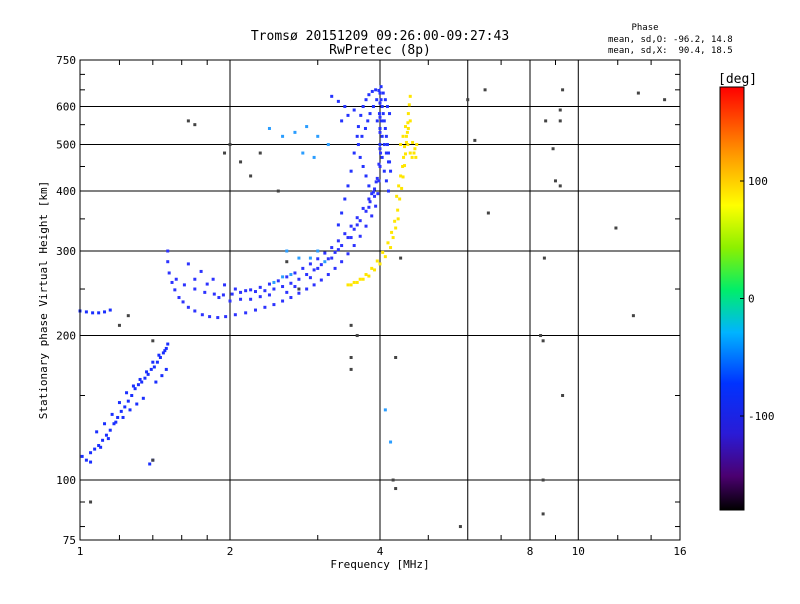 The height and width of the screenshot is (604, 800). What do you see at coordinates (380, 36) in the screenshot?
I see `chart-title: Tromsø 20151209 09:26:00-09:27:43` at bounding box center [380, 36].